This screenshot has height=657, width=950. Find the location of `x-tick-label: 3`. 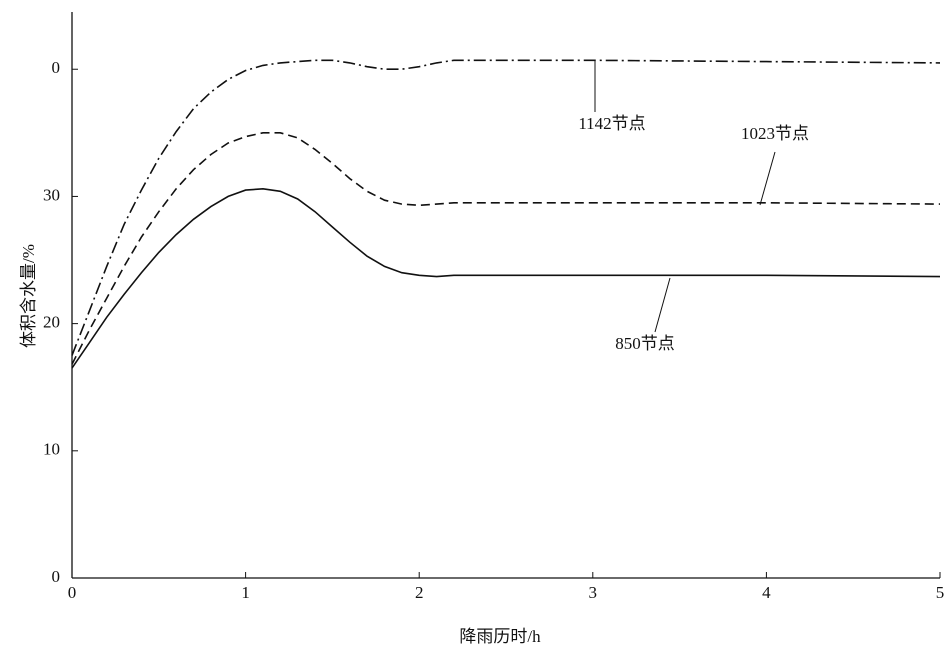

x-tick-label: 3 is located at coordinates (593, 592).